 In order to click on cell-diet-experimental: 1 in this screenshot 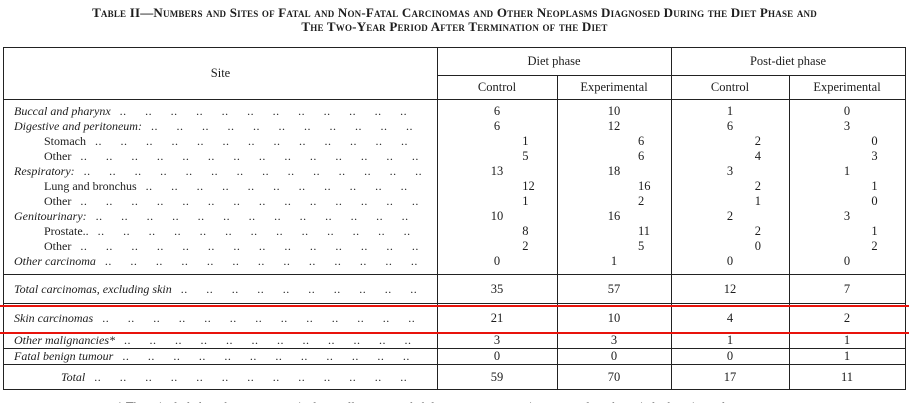, I will do `click(614, 261)`.